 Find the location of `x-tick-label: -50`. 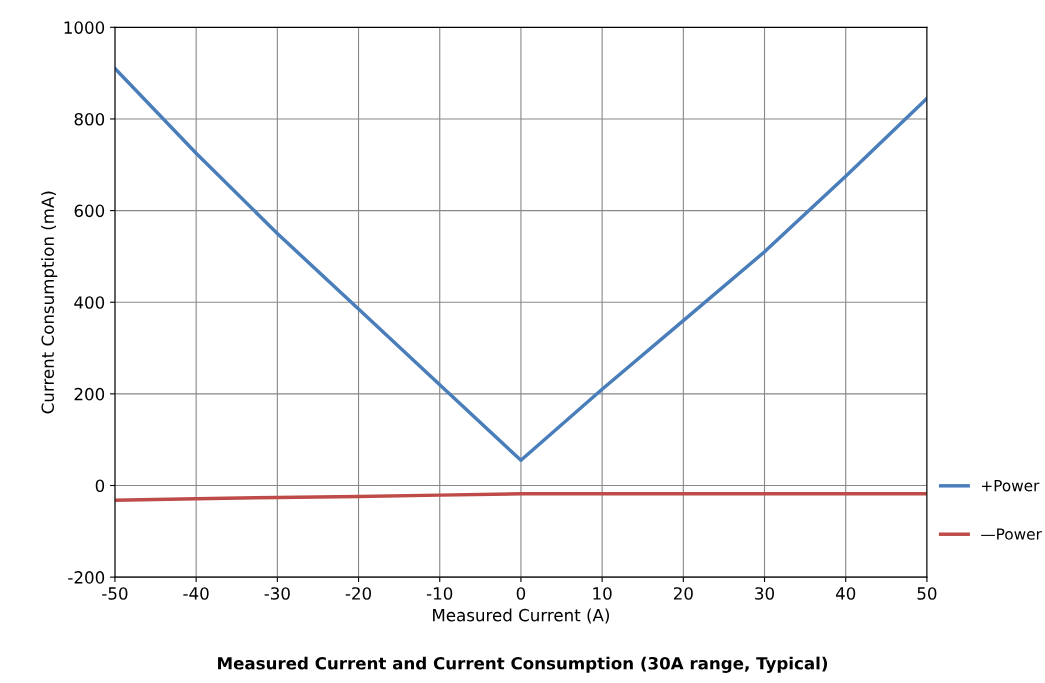

x-tick-label: -50 is located at coordinates (115, 593).